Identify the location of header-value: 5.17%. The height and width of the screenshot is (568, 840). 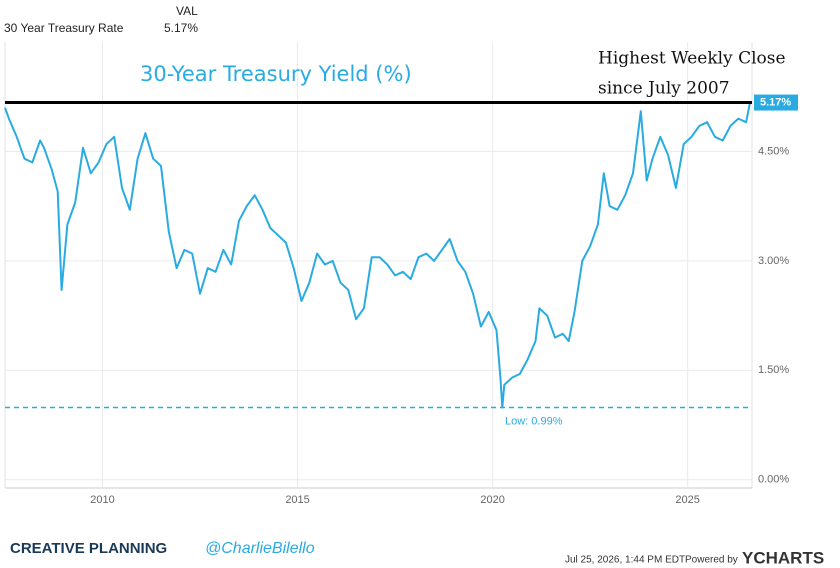
(181, 28).